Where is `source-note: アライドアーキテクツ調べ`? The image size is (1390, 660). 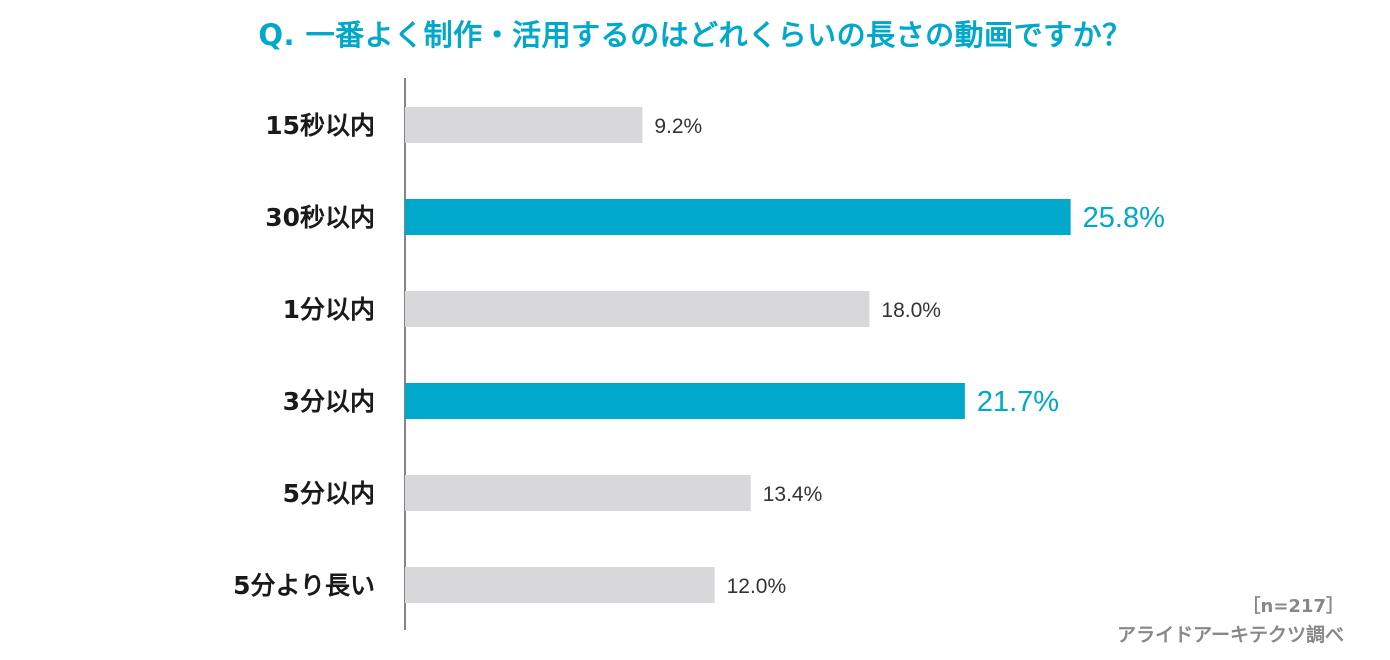 source-note: アライドアーキテクツ調べ is located at coordinates (1230, 635).